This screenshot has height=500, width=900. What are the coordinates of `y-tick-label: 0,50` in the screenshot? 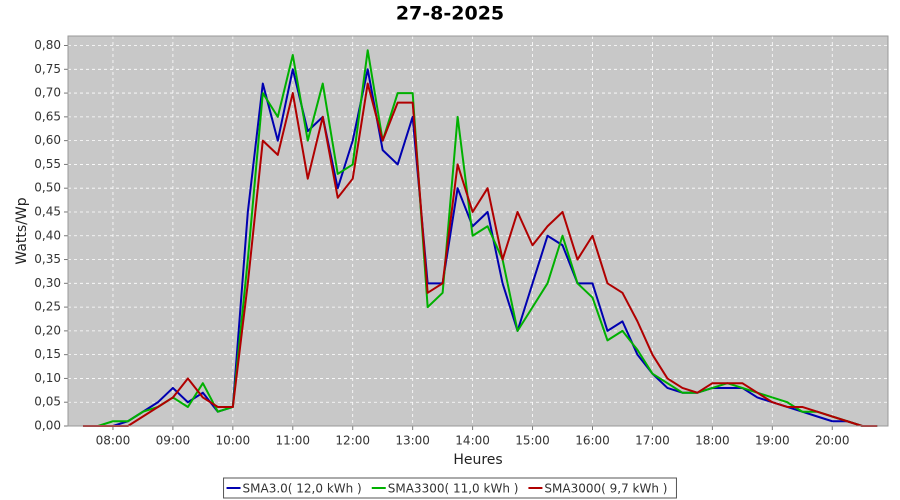 It's located at (47, 188).